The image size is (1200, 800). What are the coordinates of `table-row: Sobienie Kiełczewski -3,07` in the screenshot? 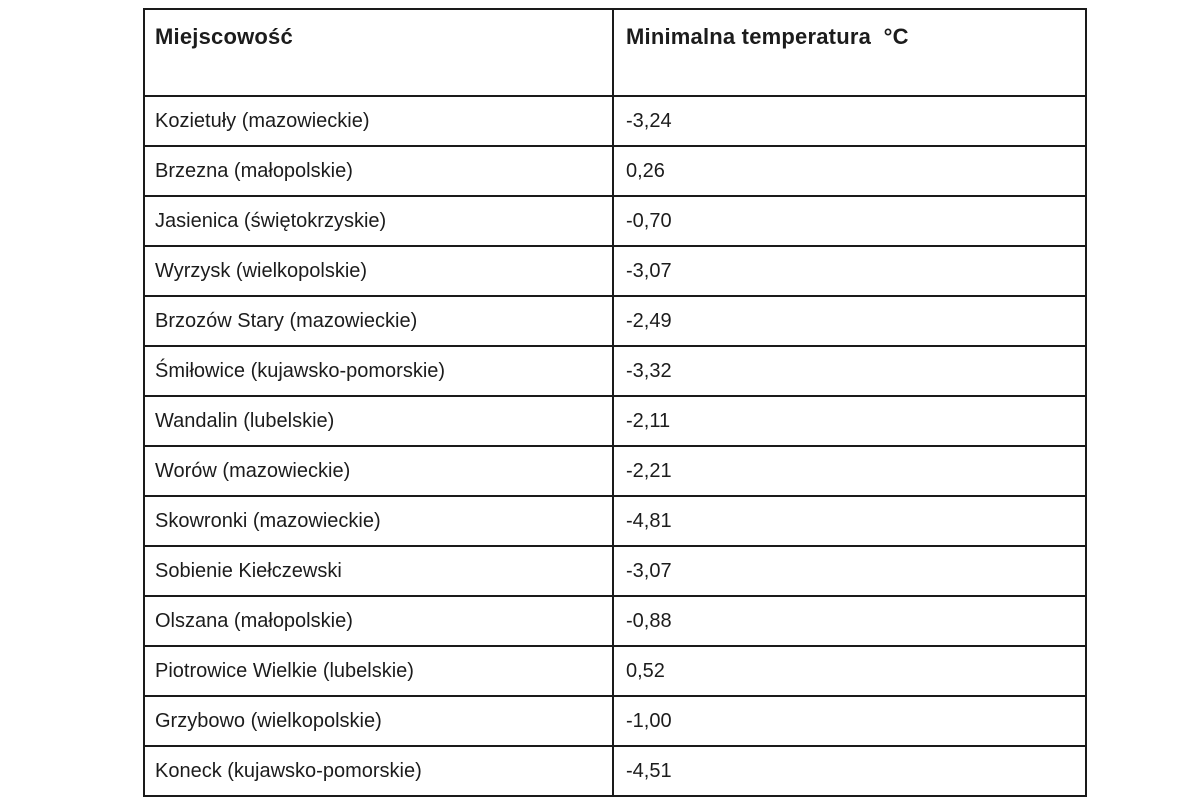 It's located at (615, 571).